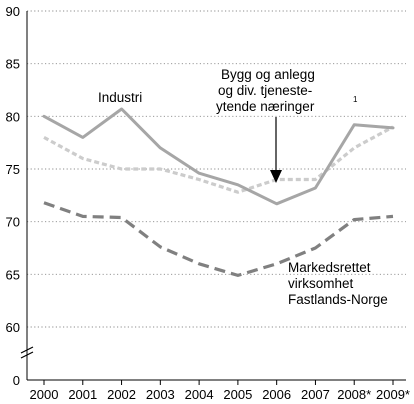  What do you see at coordinates (121, 394) in the screenshot?
I see `x-tick-label: 2002` at bounding box center [121, 394].